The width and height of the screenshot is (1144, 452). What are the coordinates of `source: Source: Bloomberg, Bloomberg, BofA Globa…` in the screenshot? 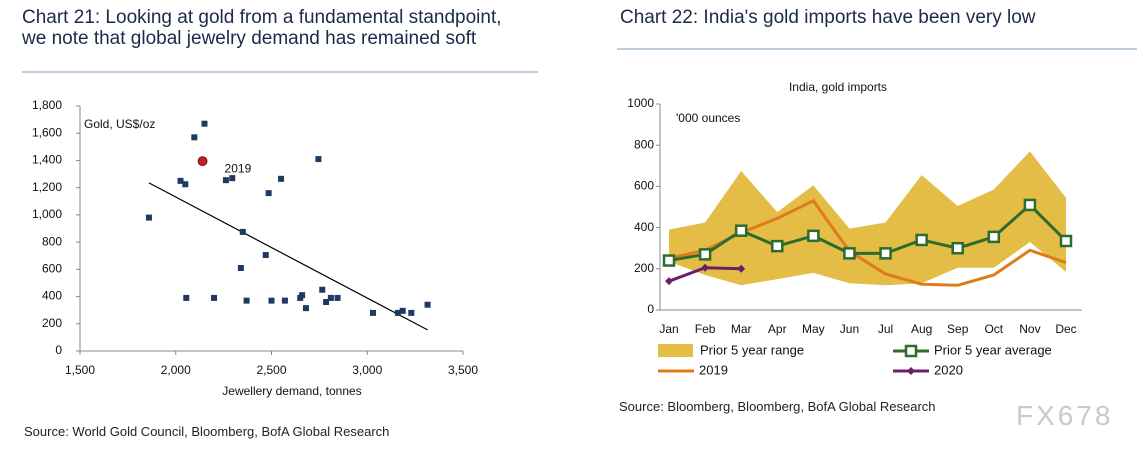 It's located at (777, 406).